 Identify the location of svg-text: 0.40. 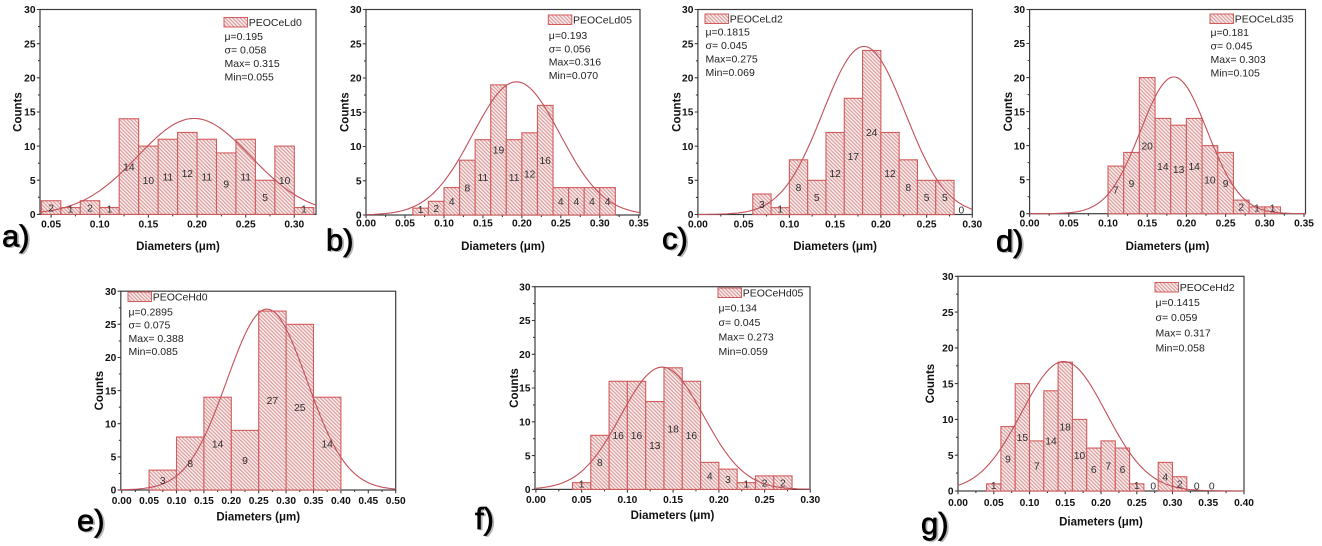
(341, 501).